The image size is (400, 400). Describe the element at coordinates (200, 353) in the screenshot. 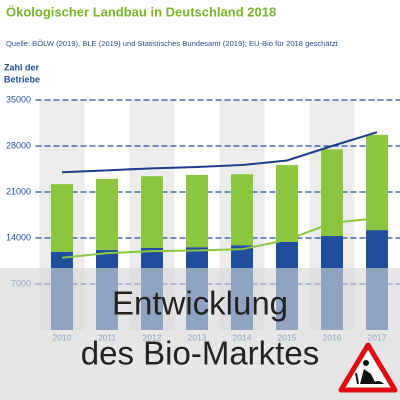

I see `overlay-text: des Bio-Marktes` at that location.